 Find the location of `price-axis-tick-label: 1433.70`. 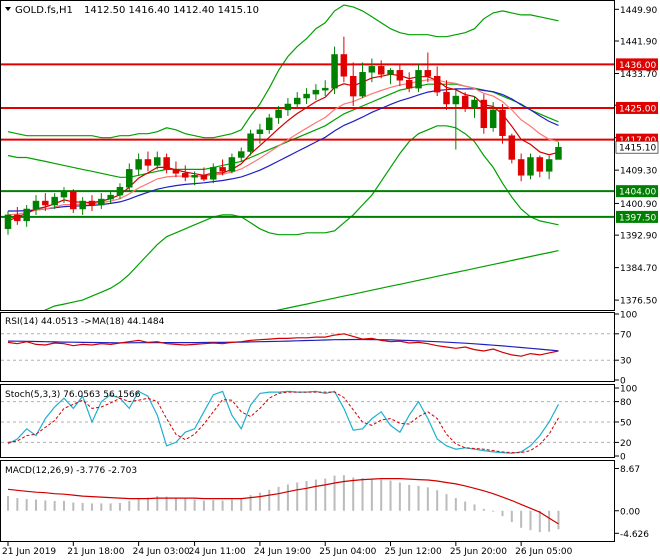

price-axis-tick-label: 1433.70 is located at coordinates (638, 75).